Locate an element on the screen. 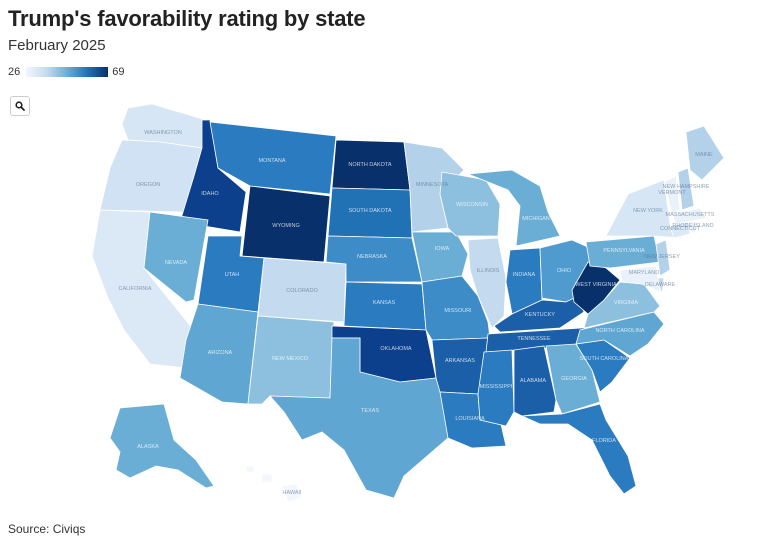 This screenshot has width=768, height=544. state-label-ohio: OHIO is located at coordinates (564, 271).